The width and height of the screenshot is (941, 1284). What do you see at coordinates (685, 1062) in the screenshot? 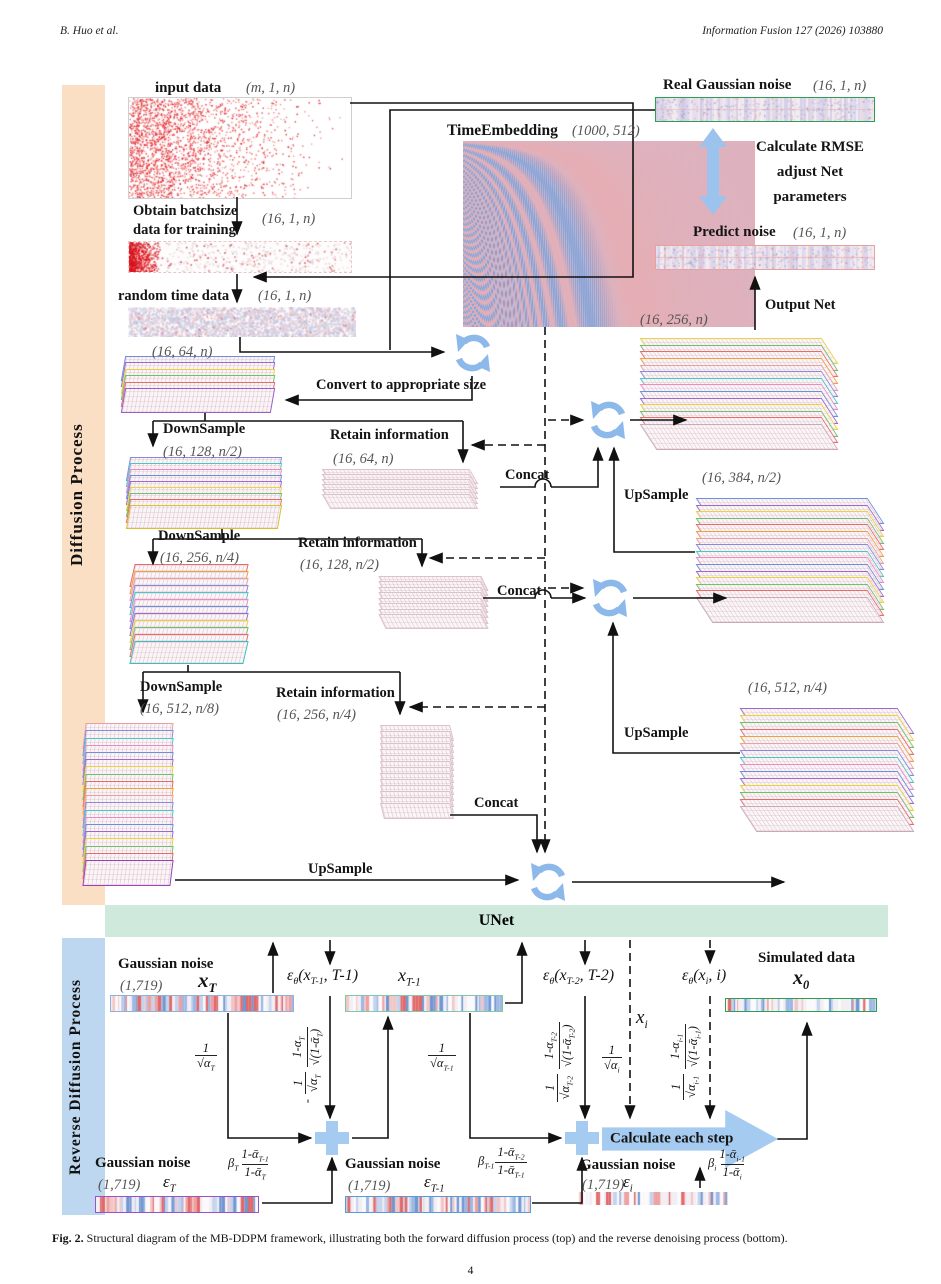
I see `rot-coef-i1: 1 √αi-1 1-αi-1 √(1-ᾱi-1)` at bounding box center [685, 1062].